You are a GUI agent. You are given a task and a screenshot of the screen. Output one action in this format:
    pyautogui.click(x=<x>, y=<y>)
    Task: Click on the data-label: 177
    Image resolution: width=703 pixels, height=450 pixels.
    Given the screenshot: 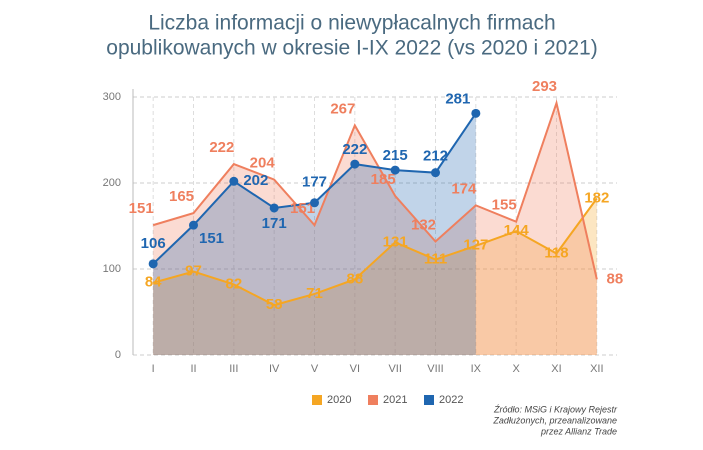 What is the action you would take?
    pyautogui.click(x=314, y=182)
    